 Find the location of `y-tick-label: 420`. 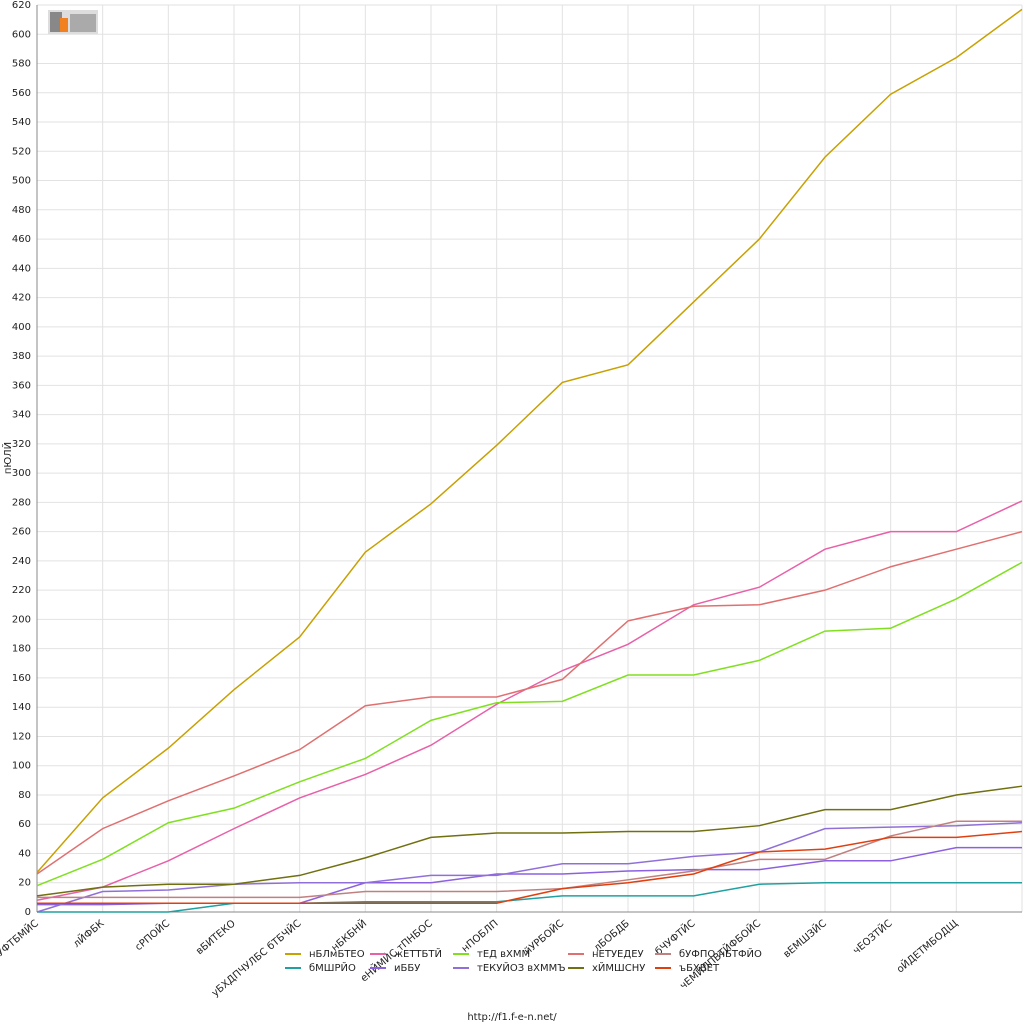

y-tick-label: 420 is located at coordinates (21, 298).